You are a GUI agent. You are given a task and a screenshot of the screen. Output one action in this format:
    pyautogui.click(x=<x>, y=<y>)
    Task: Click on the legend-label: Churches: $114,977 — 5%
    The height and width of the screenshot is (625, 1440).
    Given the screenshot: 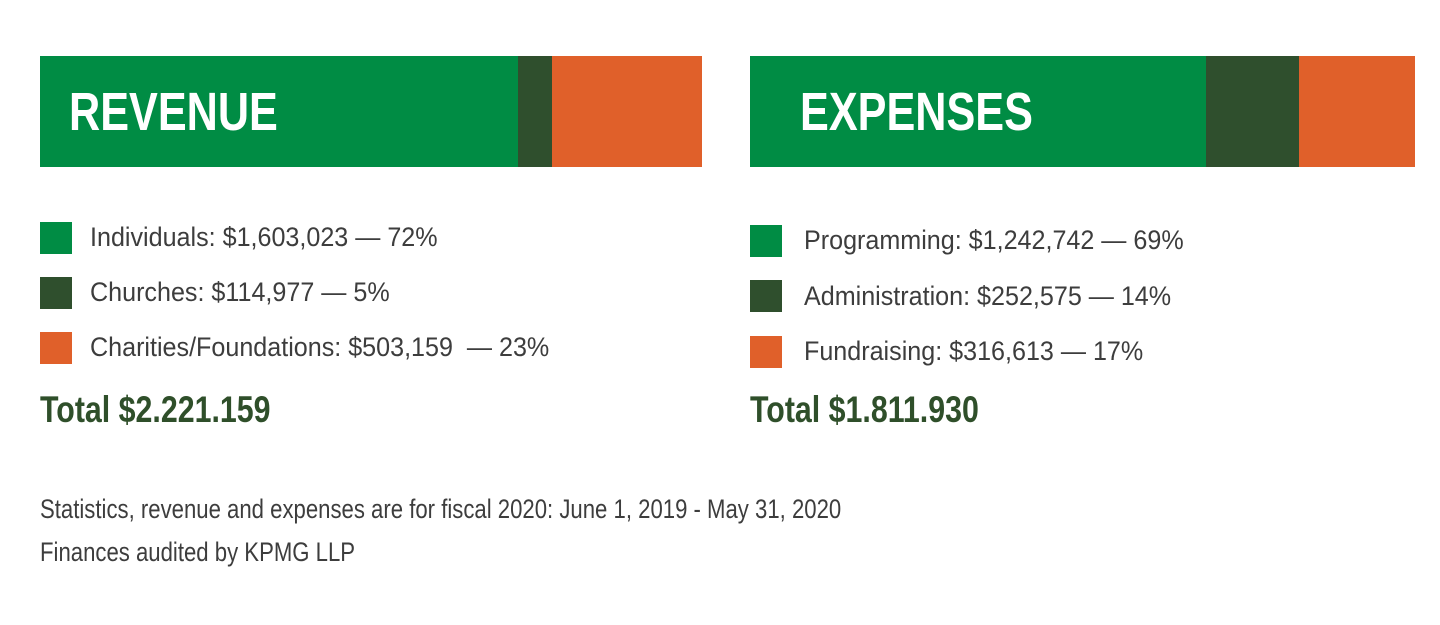 What is the action you would take?
    pyautogui.click(x=240, y=292)
    